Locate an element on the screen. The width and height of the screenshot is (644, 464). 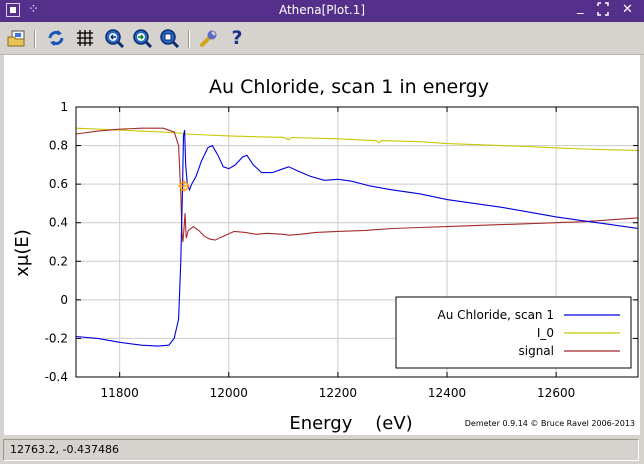
x-tick-label: 12000 is located at coordinates (229, 393).